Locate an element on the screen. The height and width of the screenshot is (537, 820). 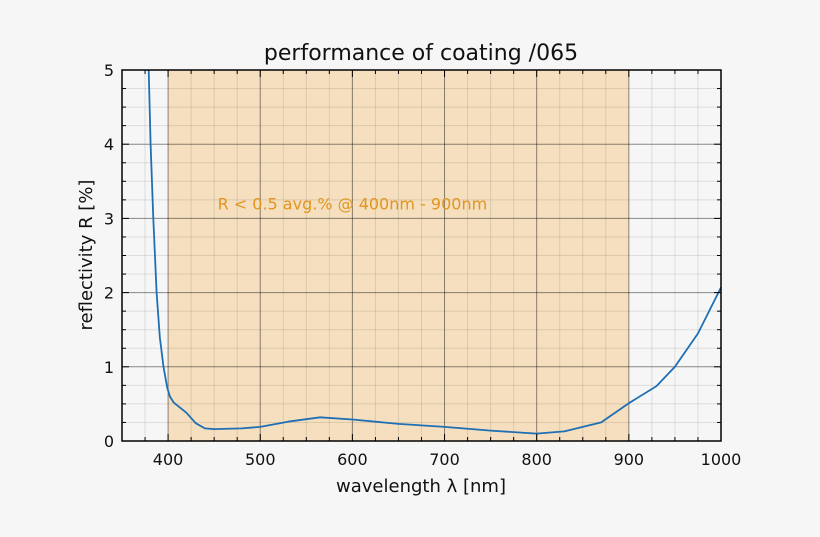
y-tick-label: 0 is located at coordinates (109, 441).